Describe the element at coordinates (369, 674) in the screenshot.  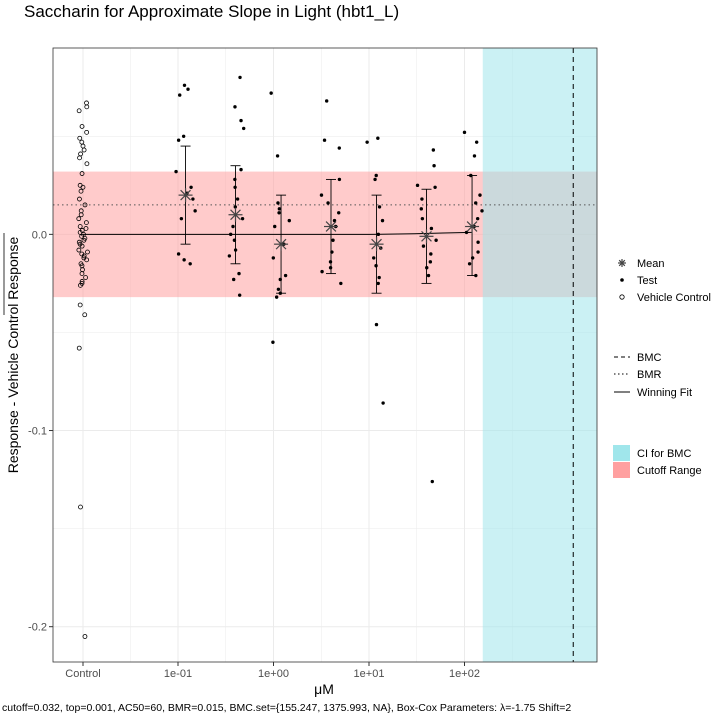
I see `x-tick-label: 1e+01` at that location.